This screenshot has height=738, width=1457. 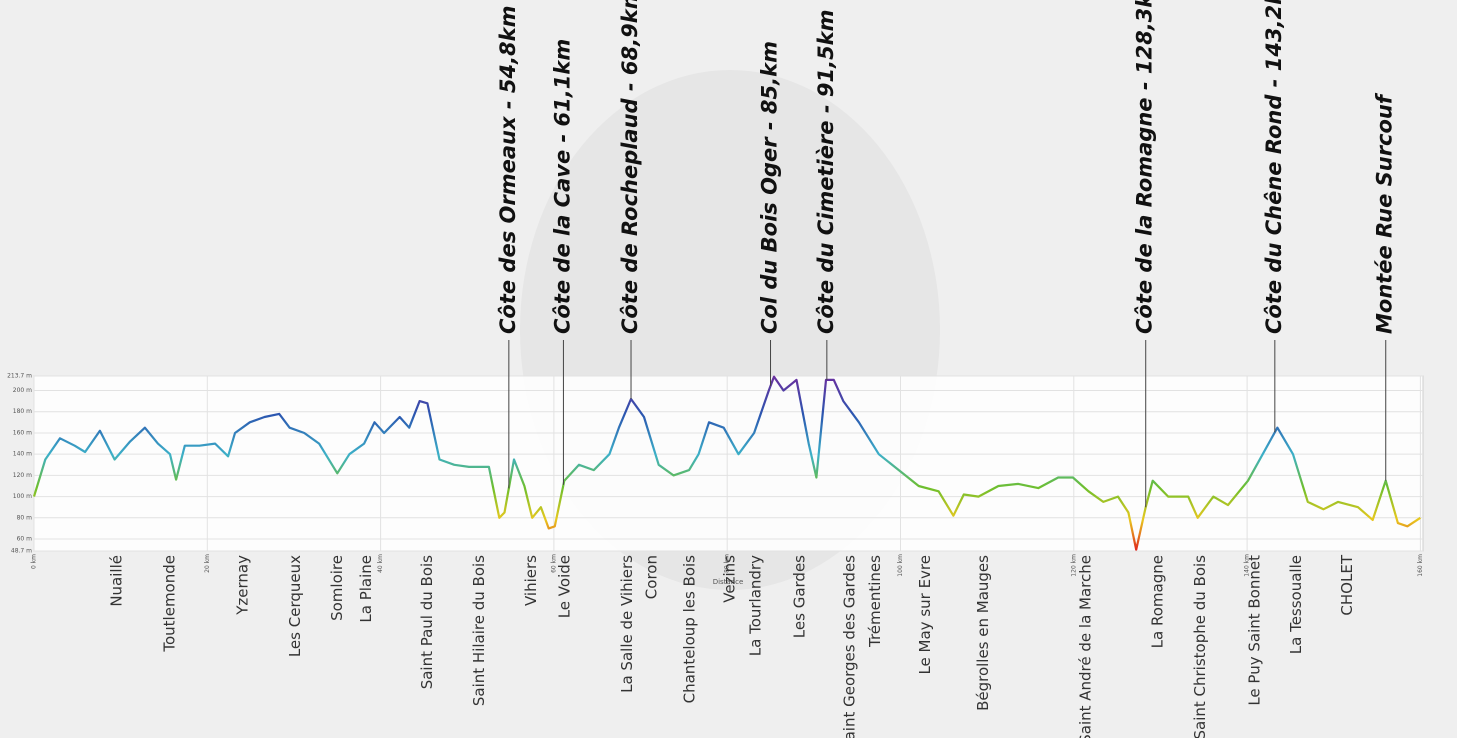 I want to click on x-tick-label: 100 km, so click(x=900, y=565).